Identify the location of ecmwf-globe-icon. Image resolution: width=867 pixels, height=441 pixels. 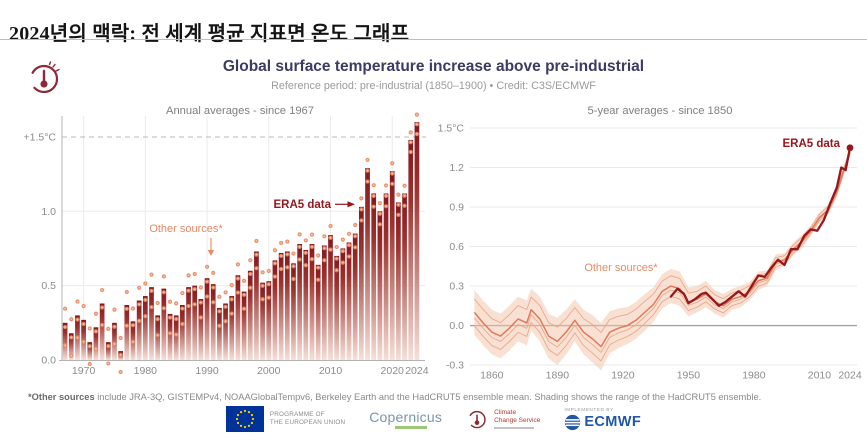
(573, 422).